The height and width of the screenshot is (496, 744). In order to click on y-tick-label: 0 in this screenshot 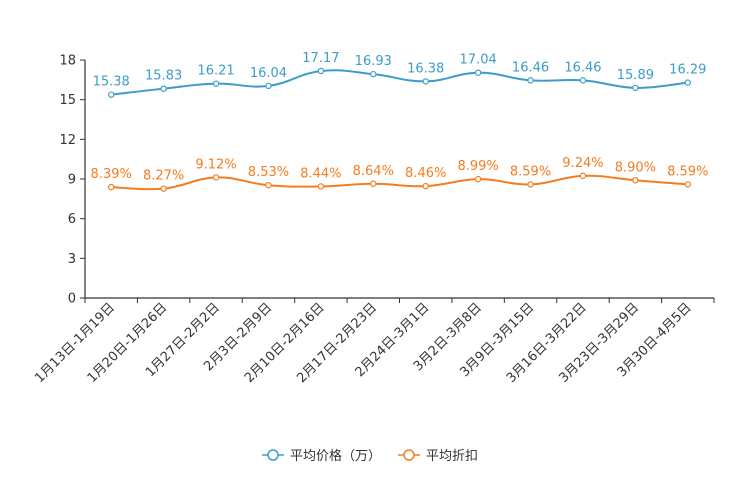, I will do `click(72, 299)`.